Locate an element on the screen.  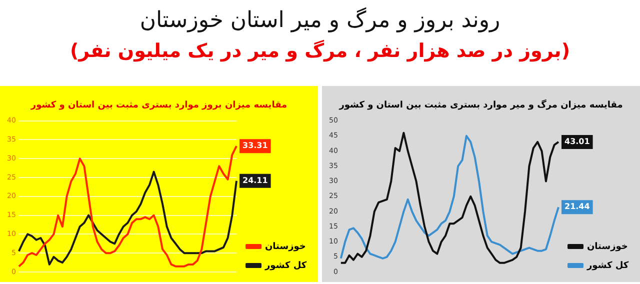
text: روند بروز و مرگ و میر استان خوزستان is located at coordinates (320, 20).